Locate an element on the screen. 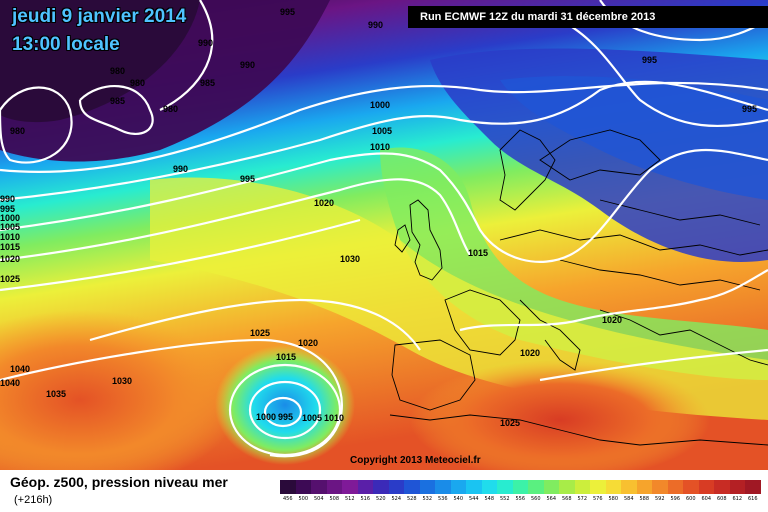 This screenshot has width=768, height=512. scale-value: 532 is located at coordinates (427, 499).